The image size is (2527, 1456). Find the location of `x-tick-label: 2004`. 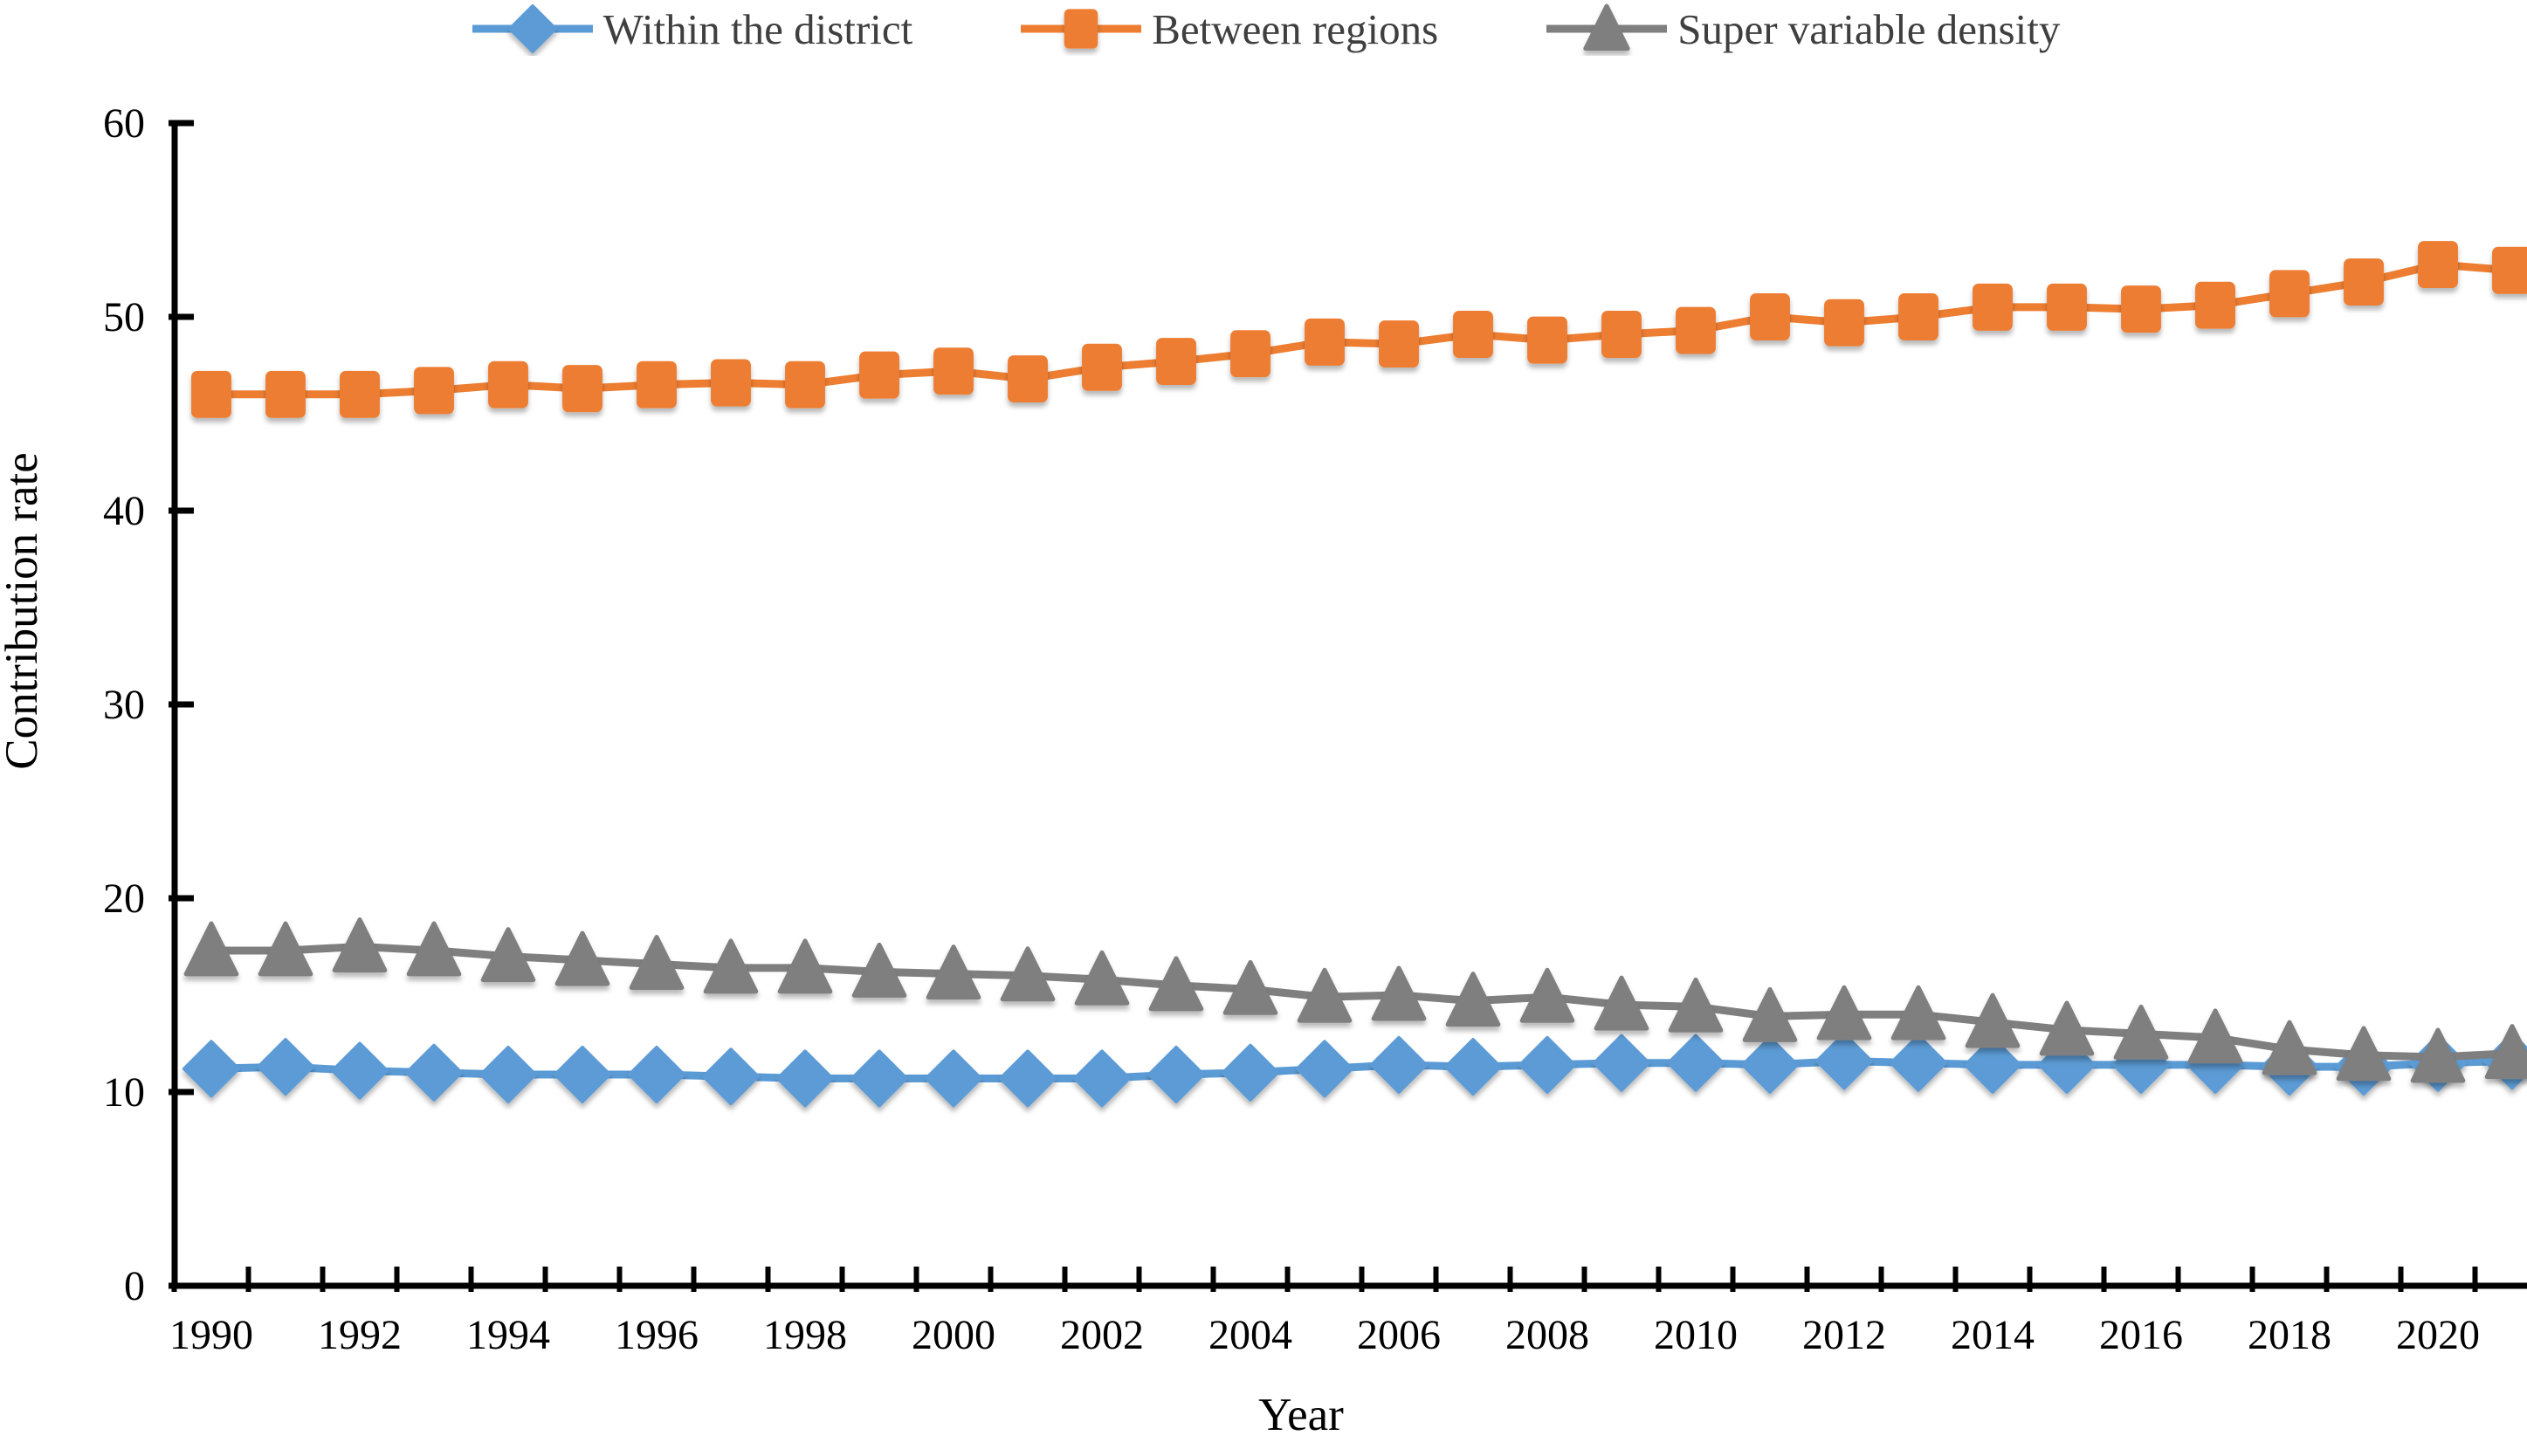

x-tick-label: 2004 is located at coordinates (1250, 1335).